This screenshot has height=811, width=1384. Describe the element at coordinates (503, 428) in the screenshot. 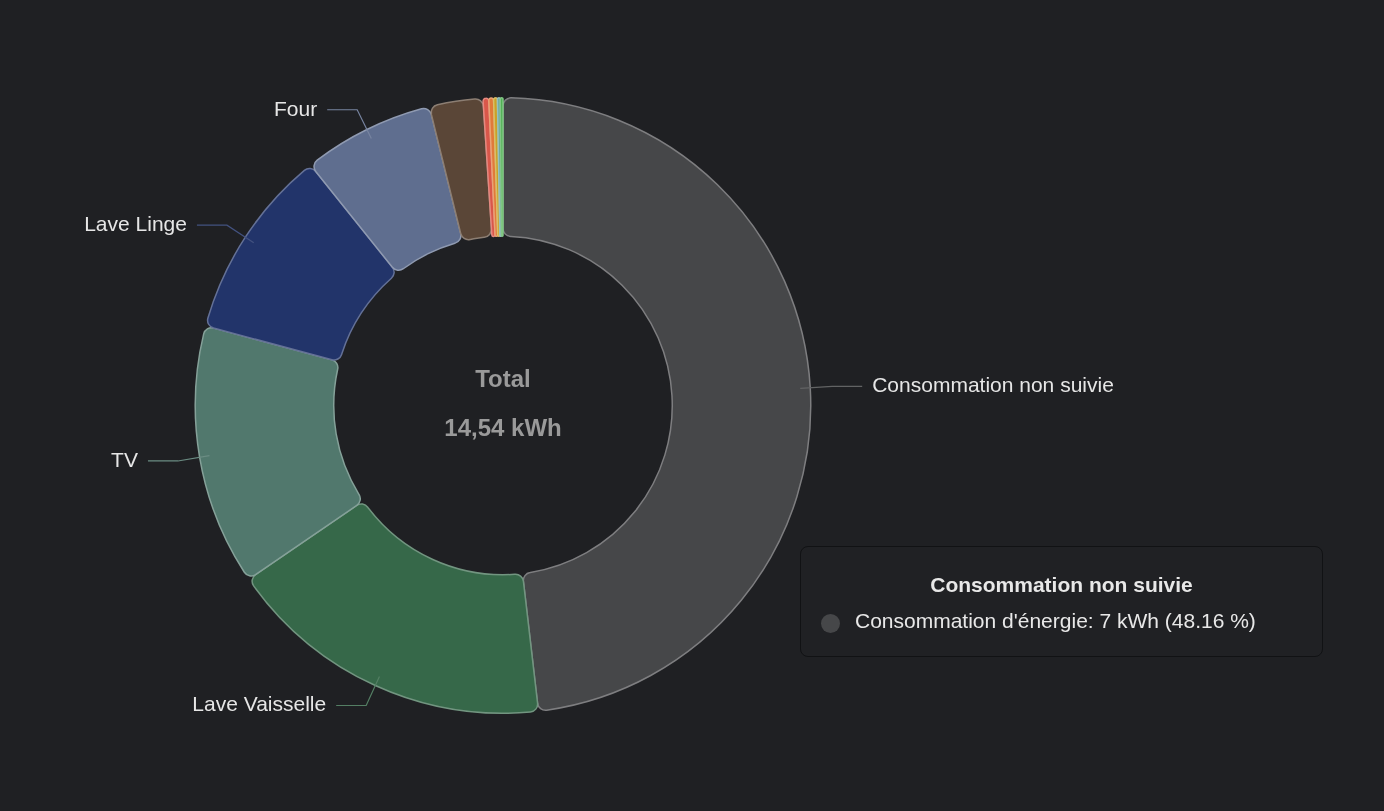

I see `text: 14,54 kWh` at that location.